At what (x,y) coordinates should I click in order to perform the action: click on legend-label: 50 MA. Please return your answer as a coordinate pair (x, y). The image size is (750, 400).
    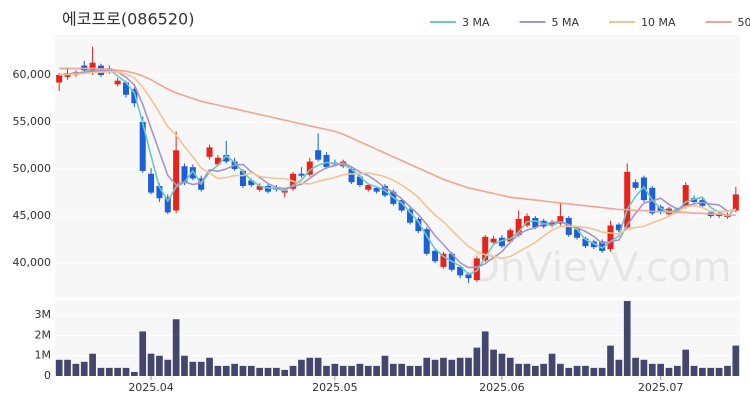
    Looking at the image, I should click on (744, 22).